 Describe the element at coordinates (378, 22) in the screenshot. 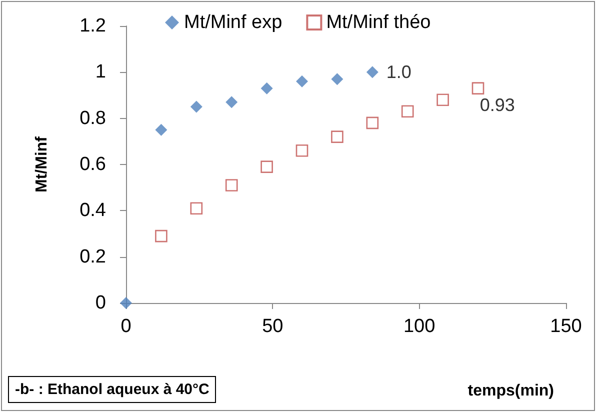

I see `legend-label: Mt/Minf théo` at that location.